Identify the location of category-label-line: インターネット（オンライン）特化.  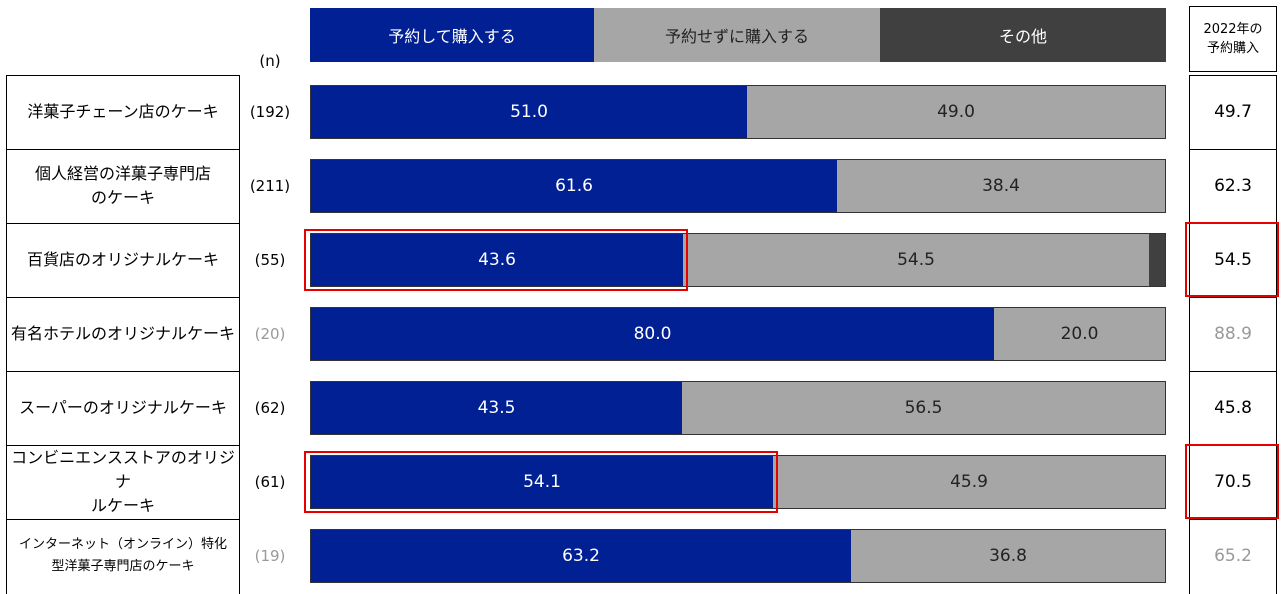
(122, 544).